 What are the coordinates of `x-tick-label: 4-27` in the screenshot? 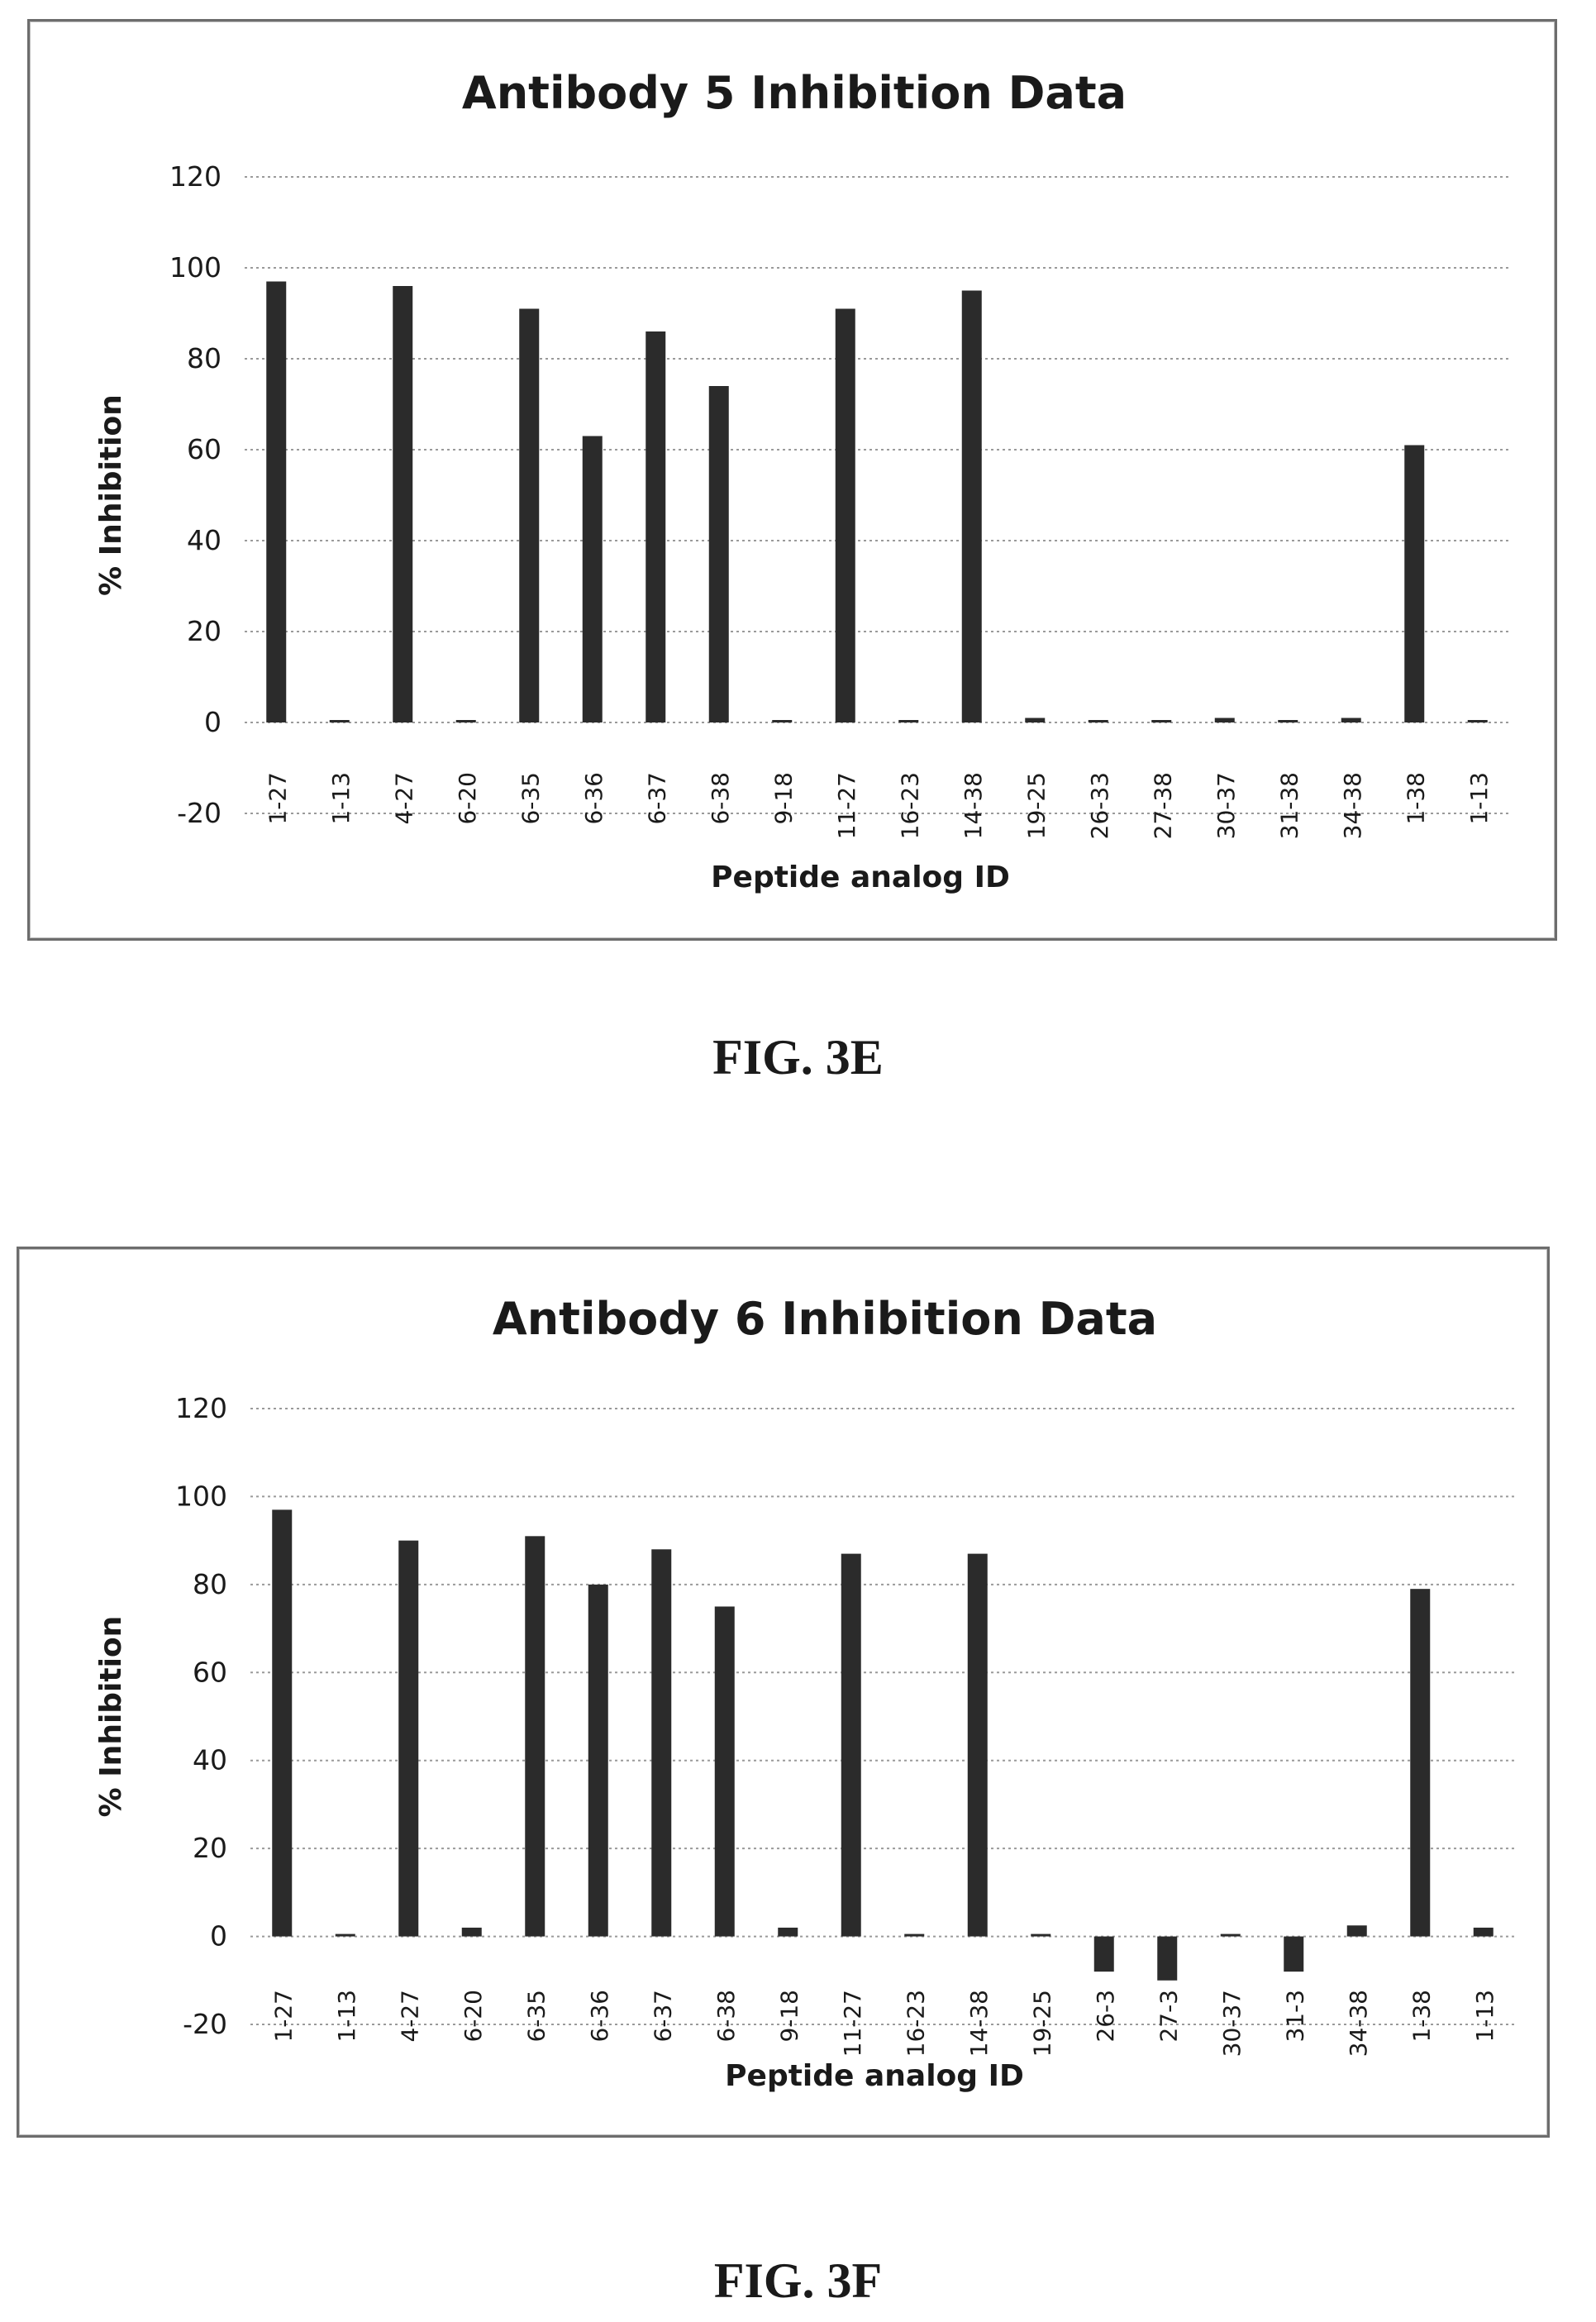 It's located at (409, 2016).